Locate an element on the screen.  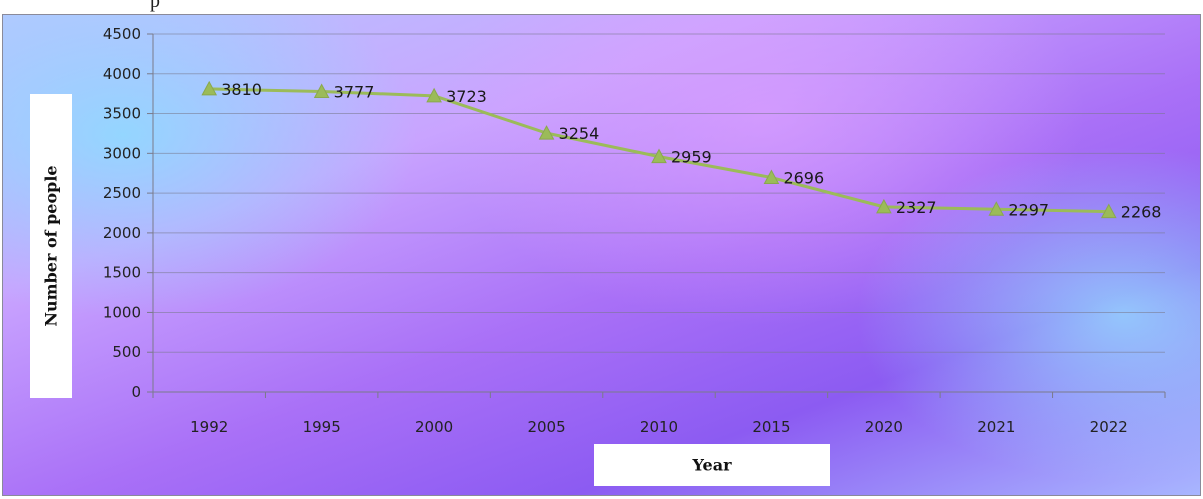
x-axis-title-box: Year is located at coordinates (712, 465).